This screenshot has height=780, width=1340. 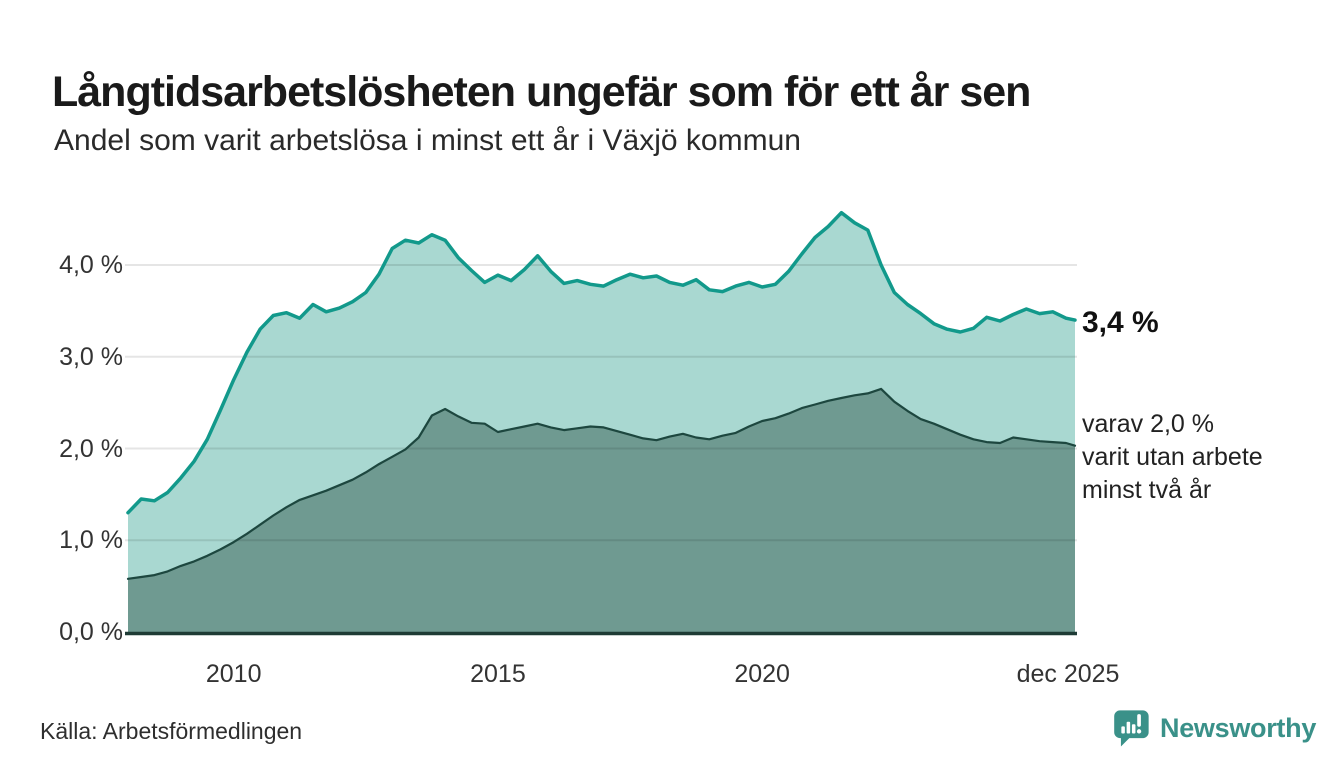 I want to click on newsworthy-logo: Newsworthy, so click(x=1213, y=728).